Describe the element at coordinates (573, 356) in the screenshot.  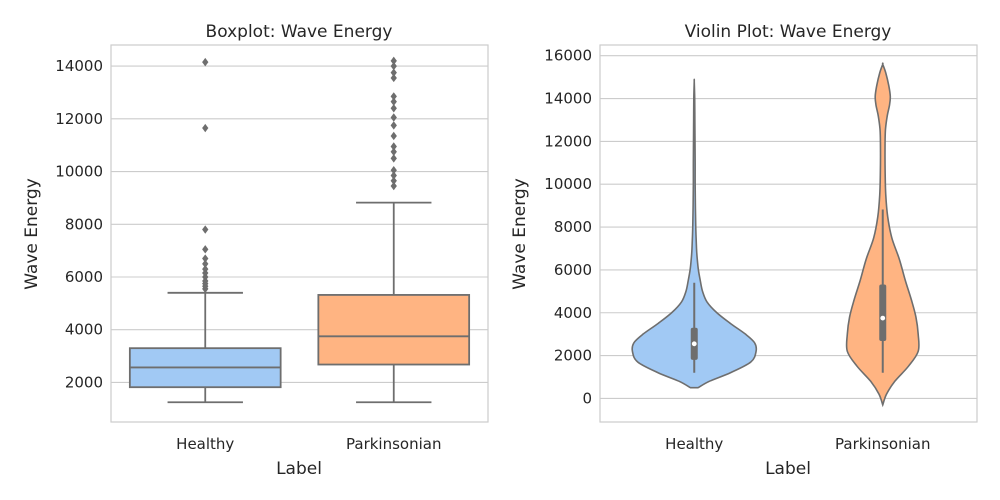
I see `violin-ytick-label: 2000` at that location.